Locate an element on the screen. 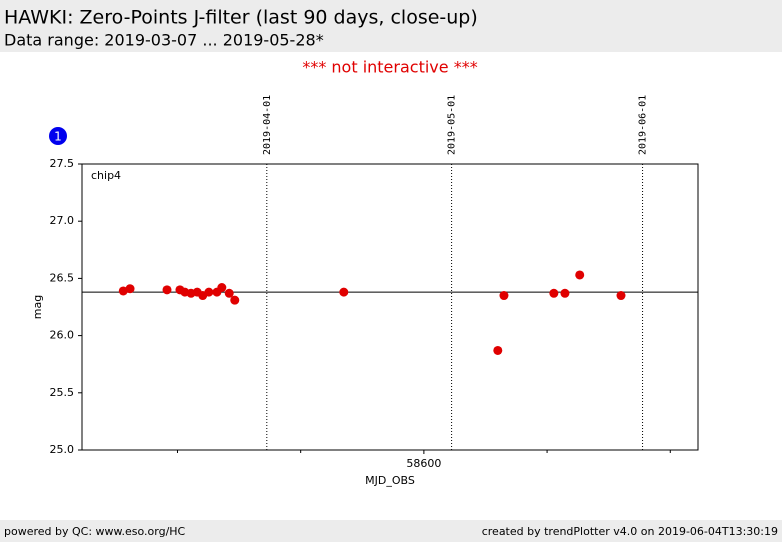 The image size is (782, 546). annotation: chip4 is located at coordinates (106, 175).